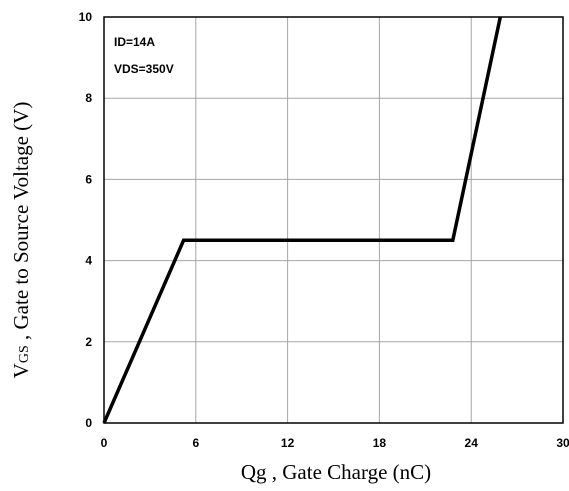  What do you see at coordinates (24, 354) in the screenshot?
I see `y-axis-label-subscript: GS` at bounding box center [24, 354].